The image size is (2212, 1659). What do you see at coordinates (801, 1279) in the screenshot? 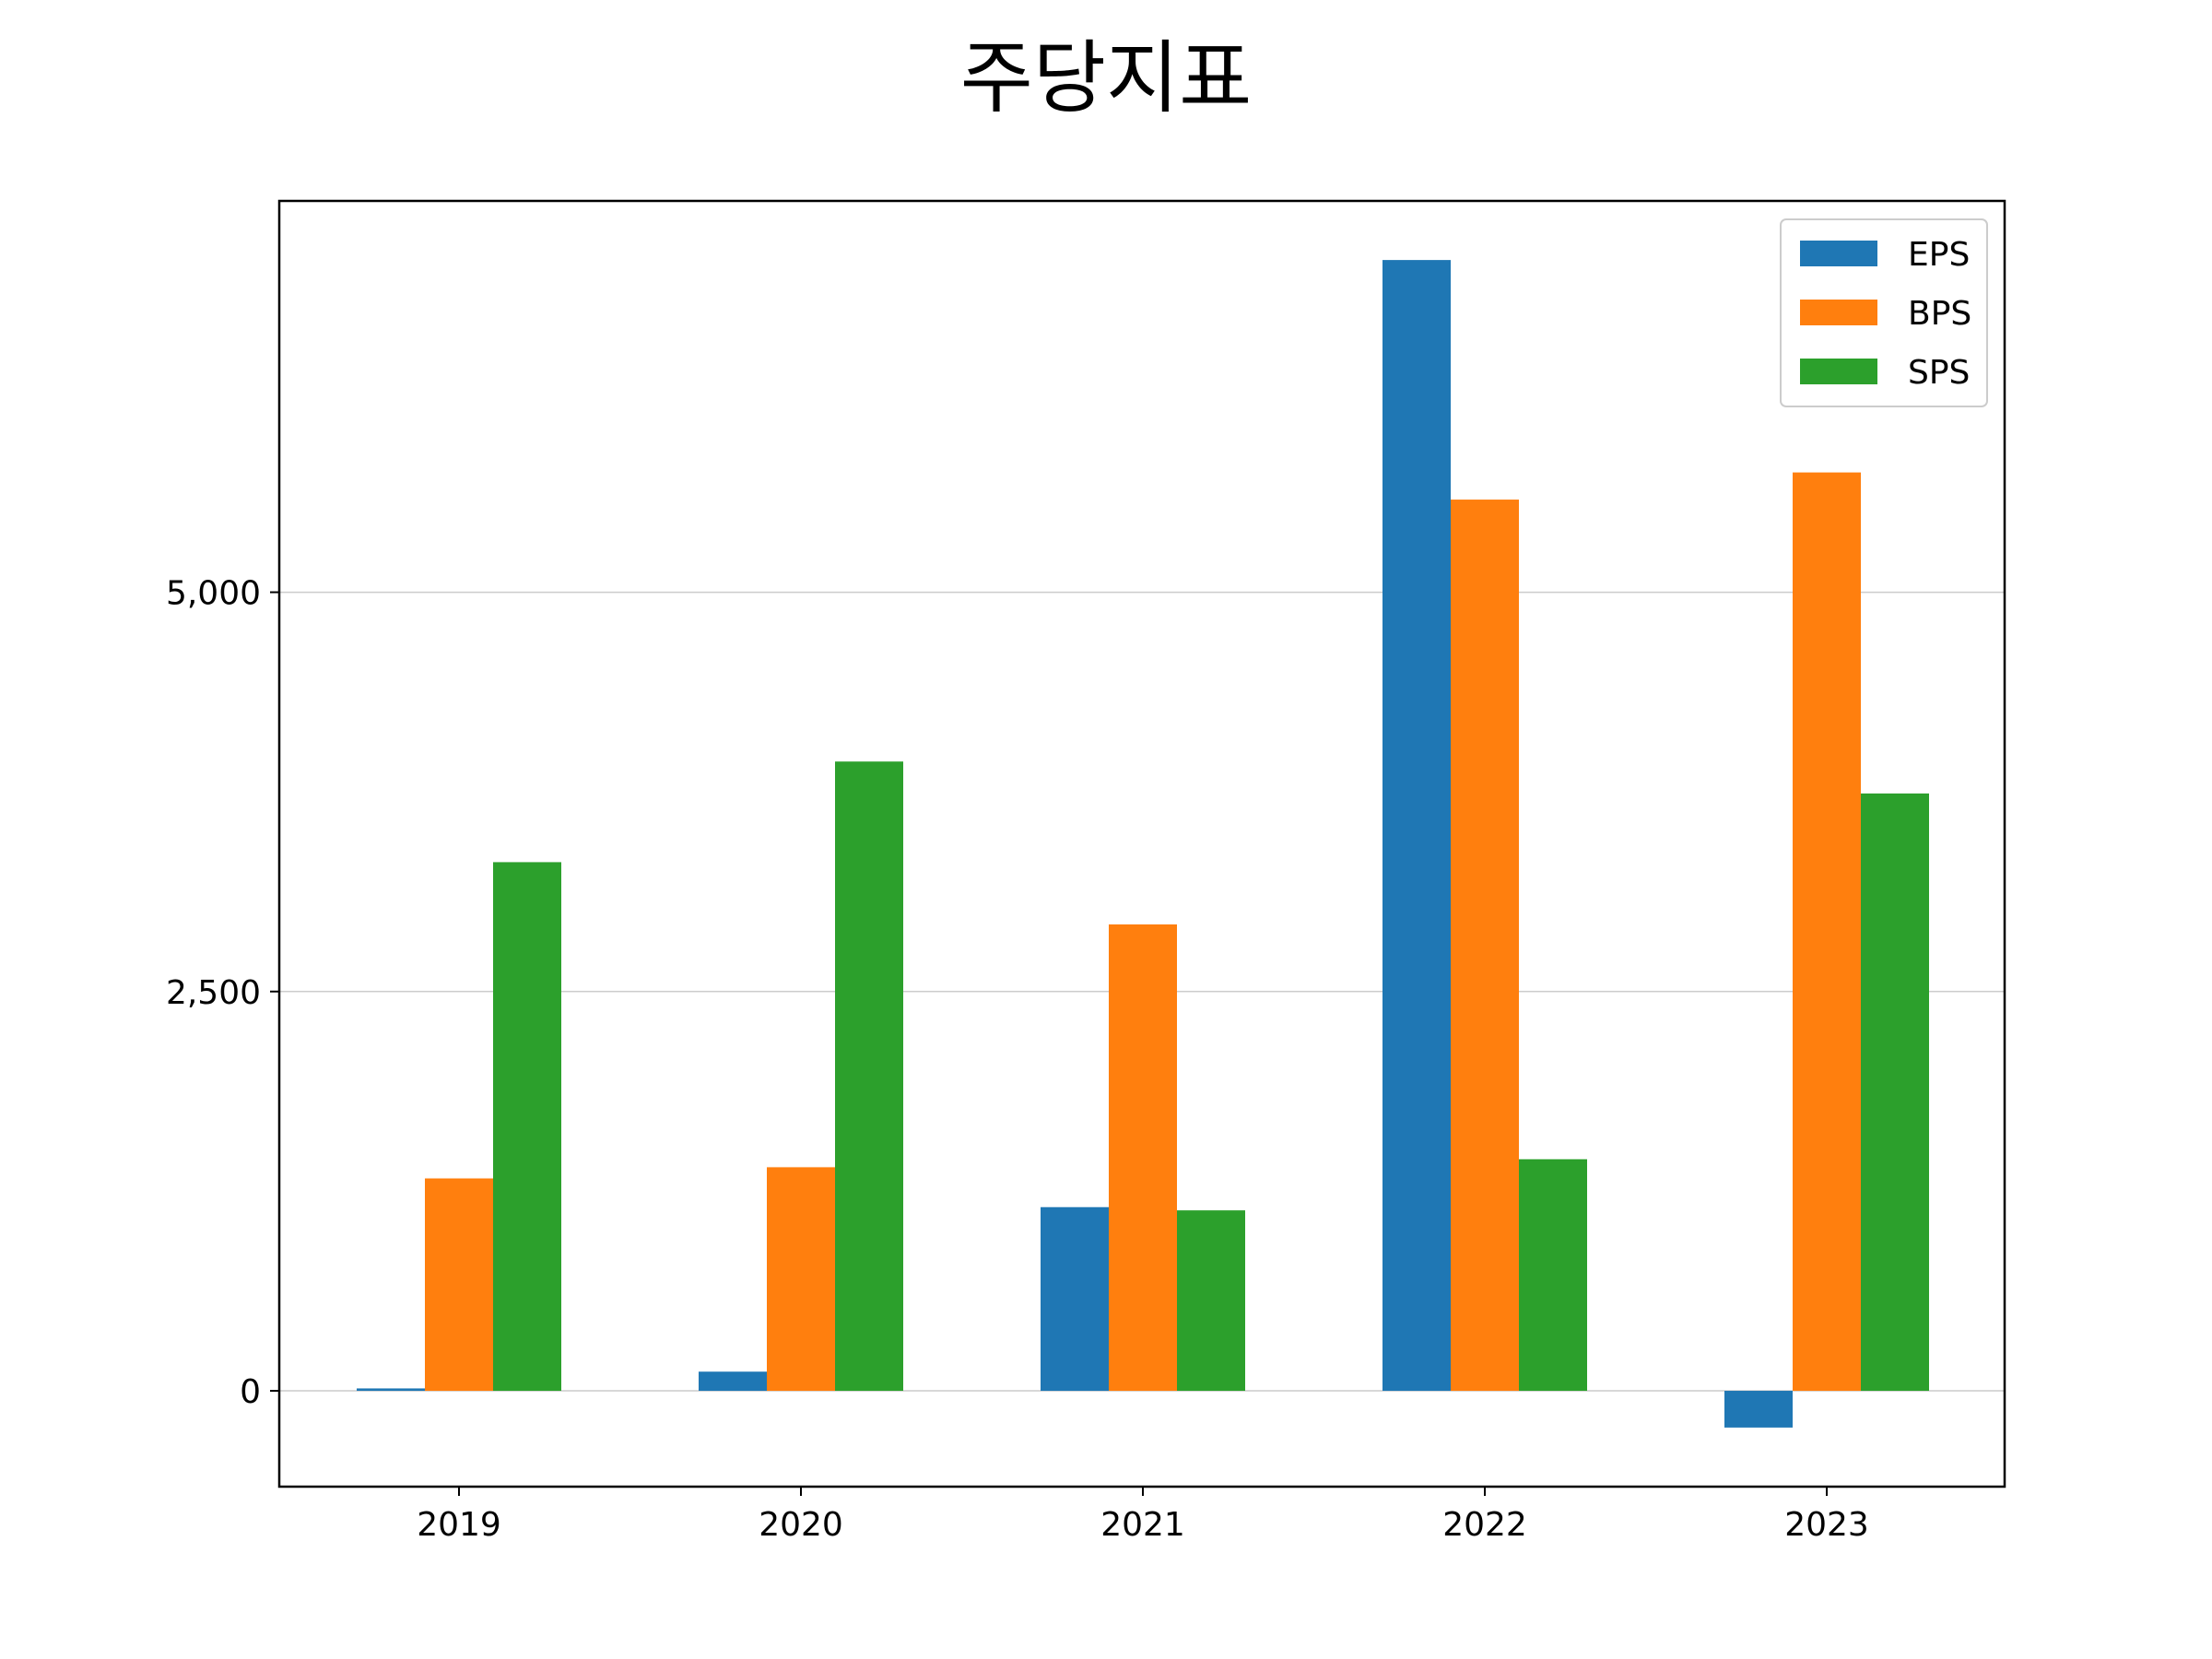
I see `bar-bps-2020` at bounding box center [801, 1279].